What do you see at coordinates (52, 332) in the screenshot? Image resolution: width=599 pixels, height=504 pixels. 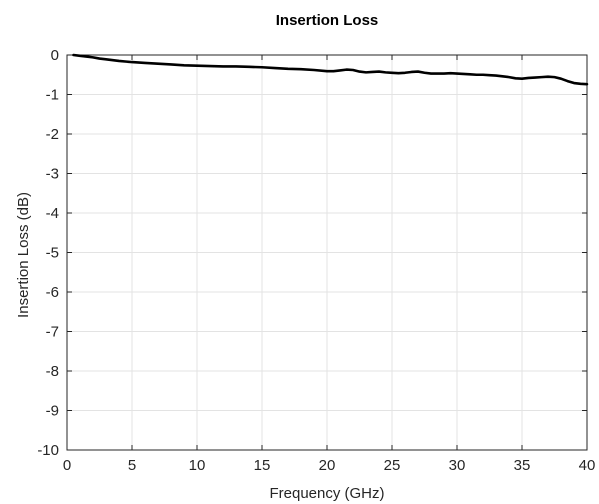 I see `y-tick-label: -7` at bounding box center [52, 332].